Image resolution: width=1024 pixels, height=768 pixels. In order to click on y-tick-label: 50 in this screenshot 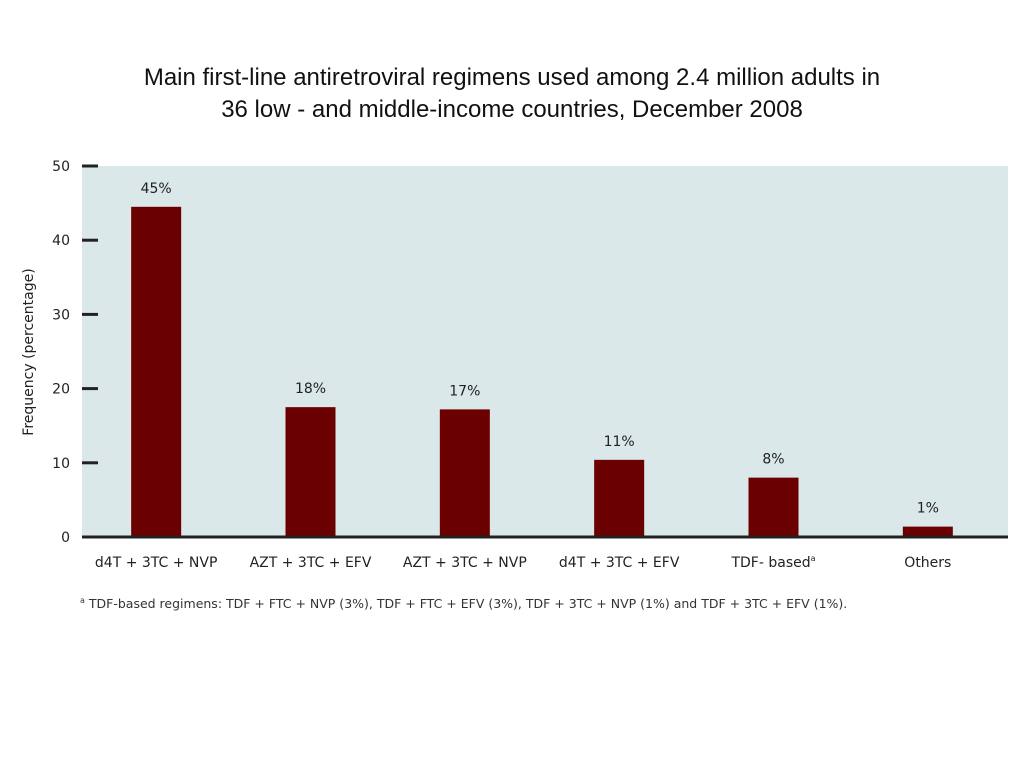, I will do `click(61, 167)`.